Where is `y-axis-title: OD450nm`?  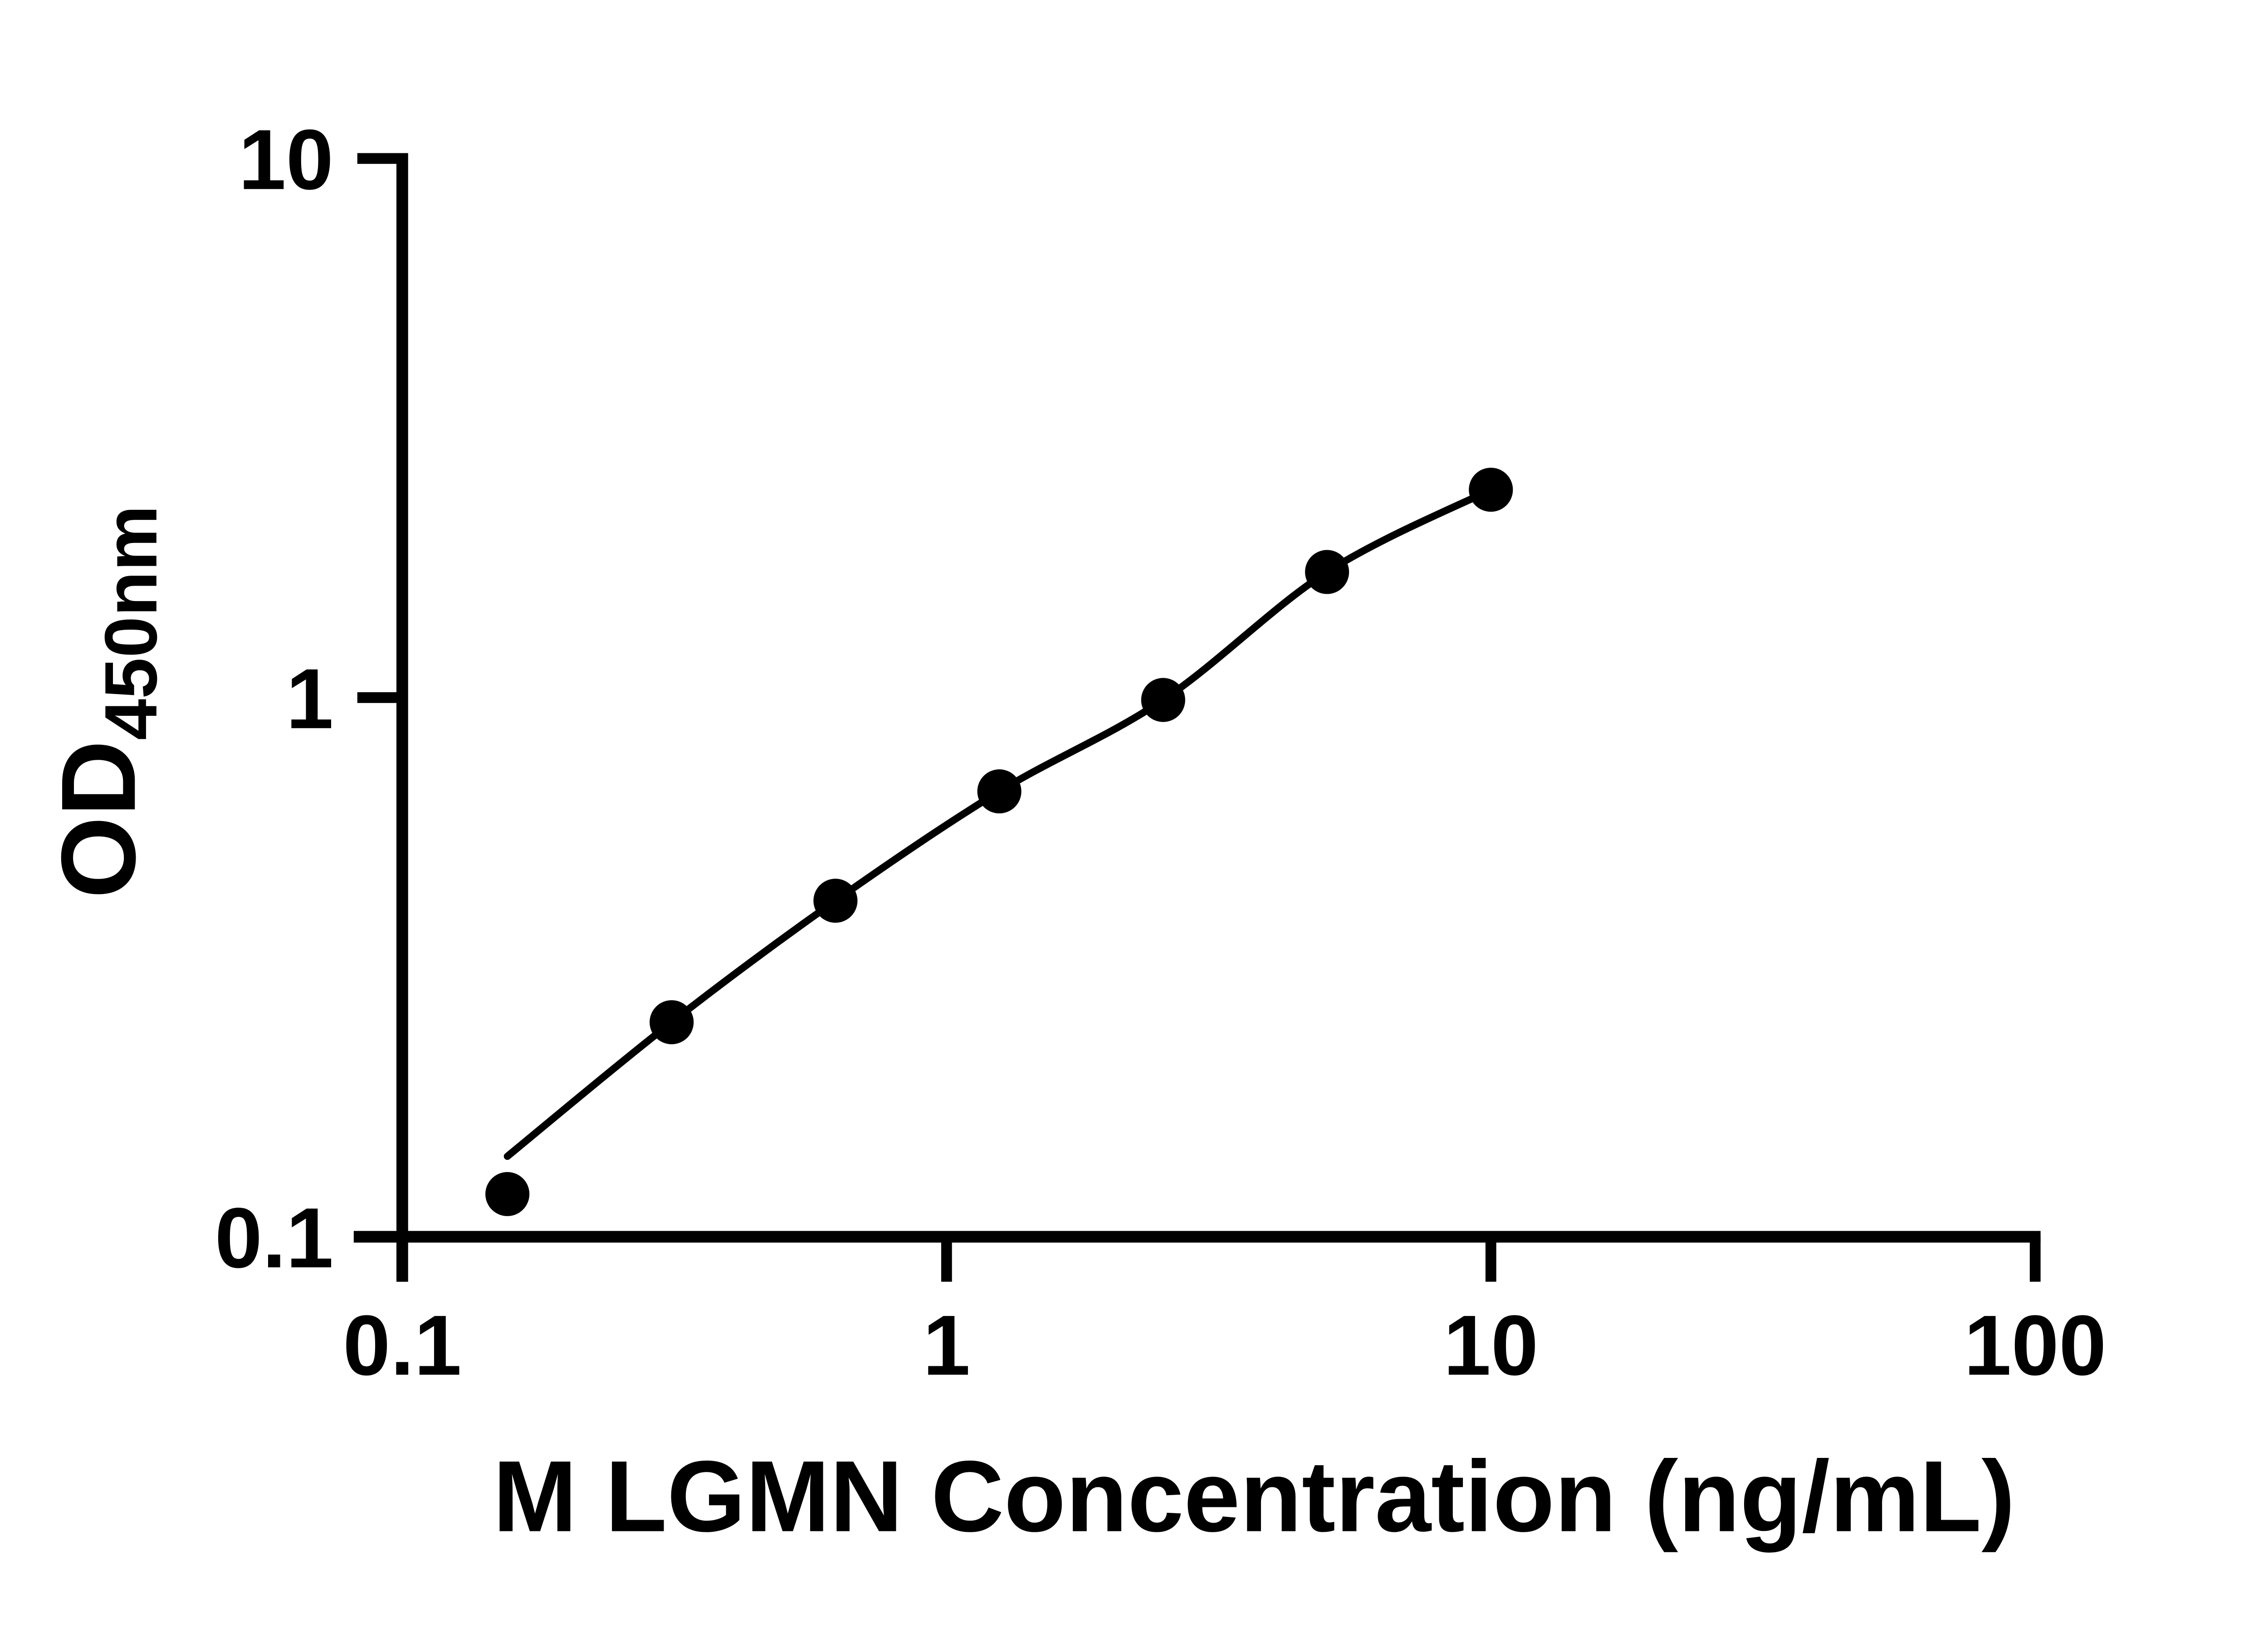
y-axis-title: OD450nm is located at coordinates (106, 702).